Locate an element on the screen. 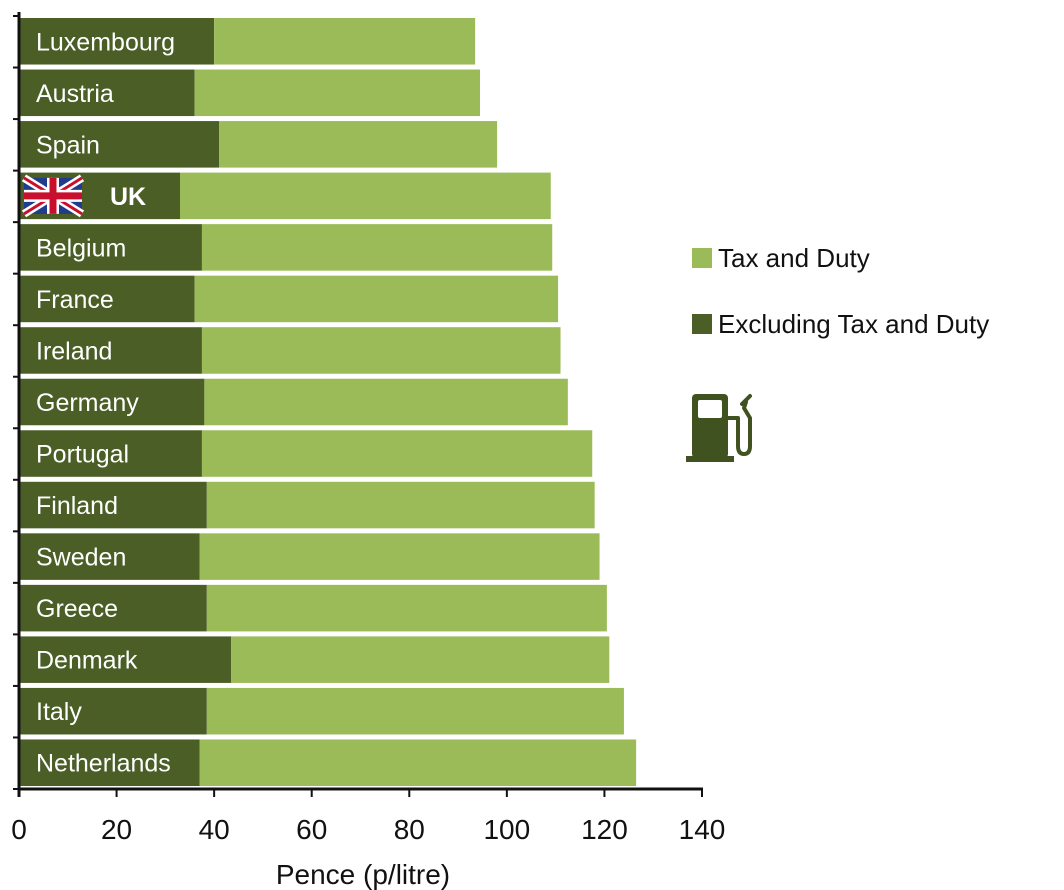  bar-tax-finland is located at coordinates (400, 505).